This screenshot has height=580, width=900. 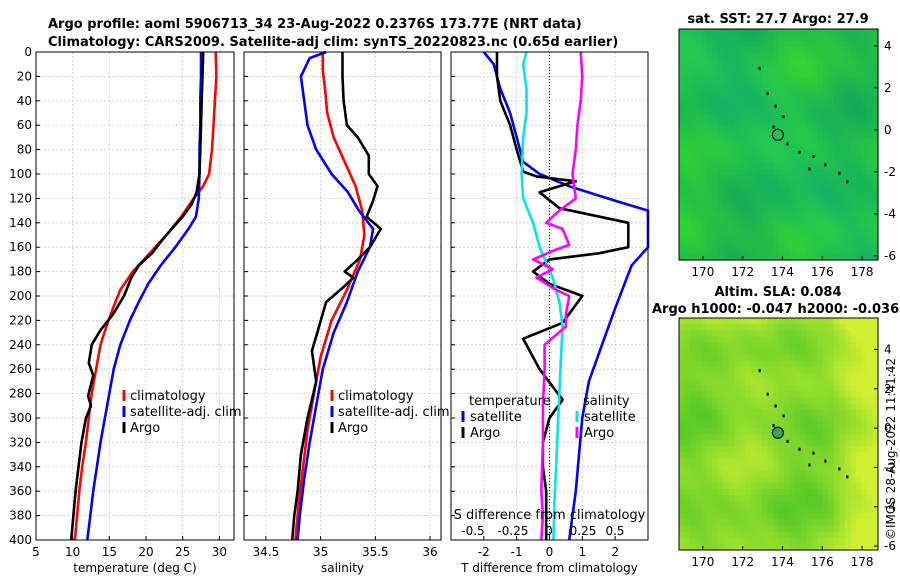 What do you see at coordinates (888, 389) in the screenshot?
I see `map-y-tick-label: 2` at bounding box center [888, 389].